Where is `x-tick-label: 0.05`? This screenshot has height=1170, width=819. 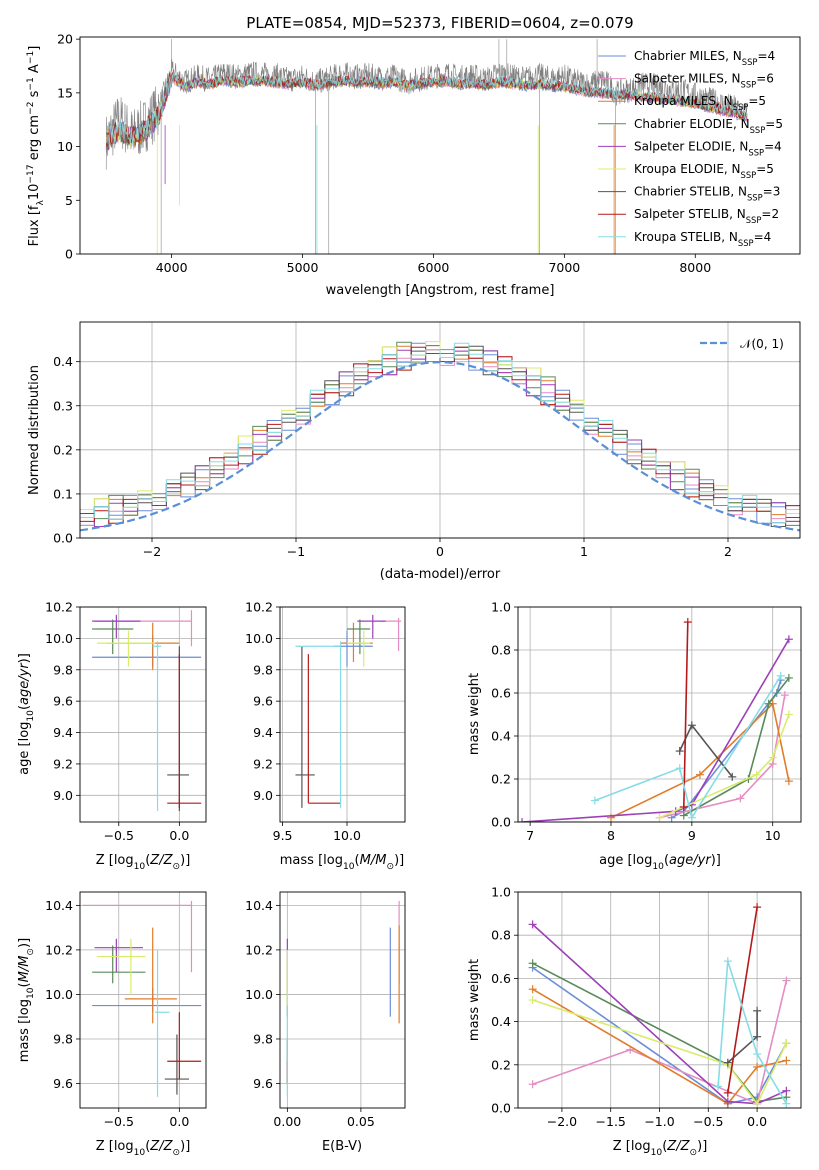
x-tick-label: 0.05 is located at coordinates (361, 1121).